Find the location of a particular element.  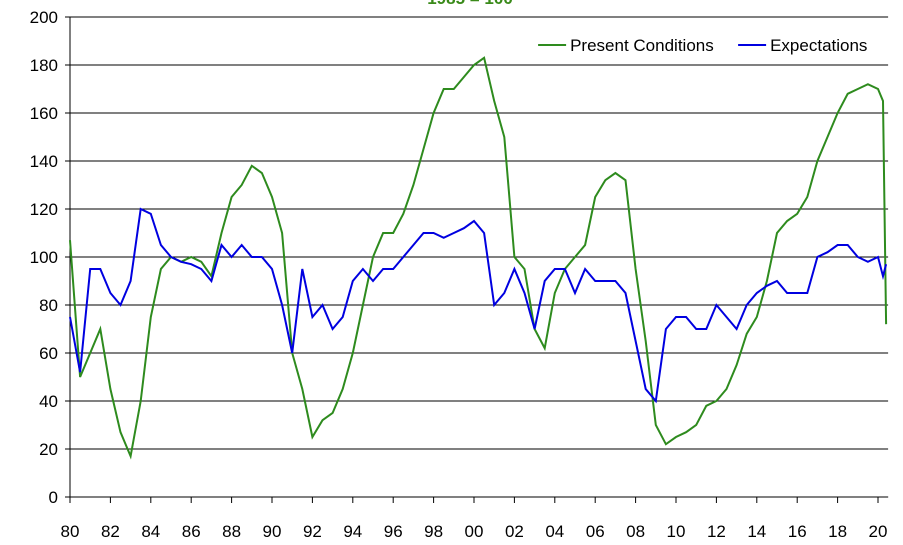

x-tick-label: 94 is located at coordinates (352, 531).